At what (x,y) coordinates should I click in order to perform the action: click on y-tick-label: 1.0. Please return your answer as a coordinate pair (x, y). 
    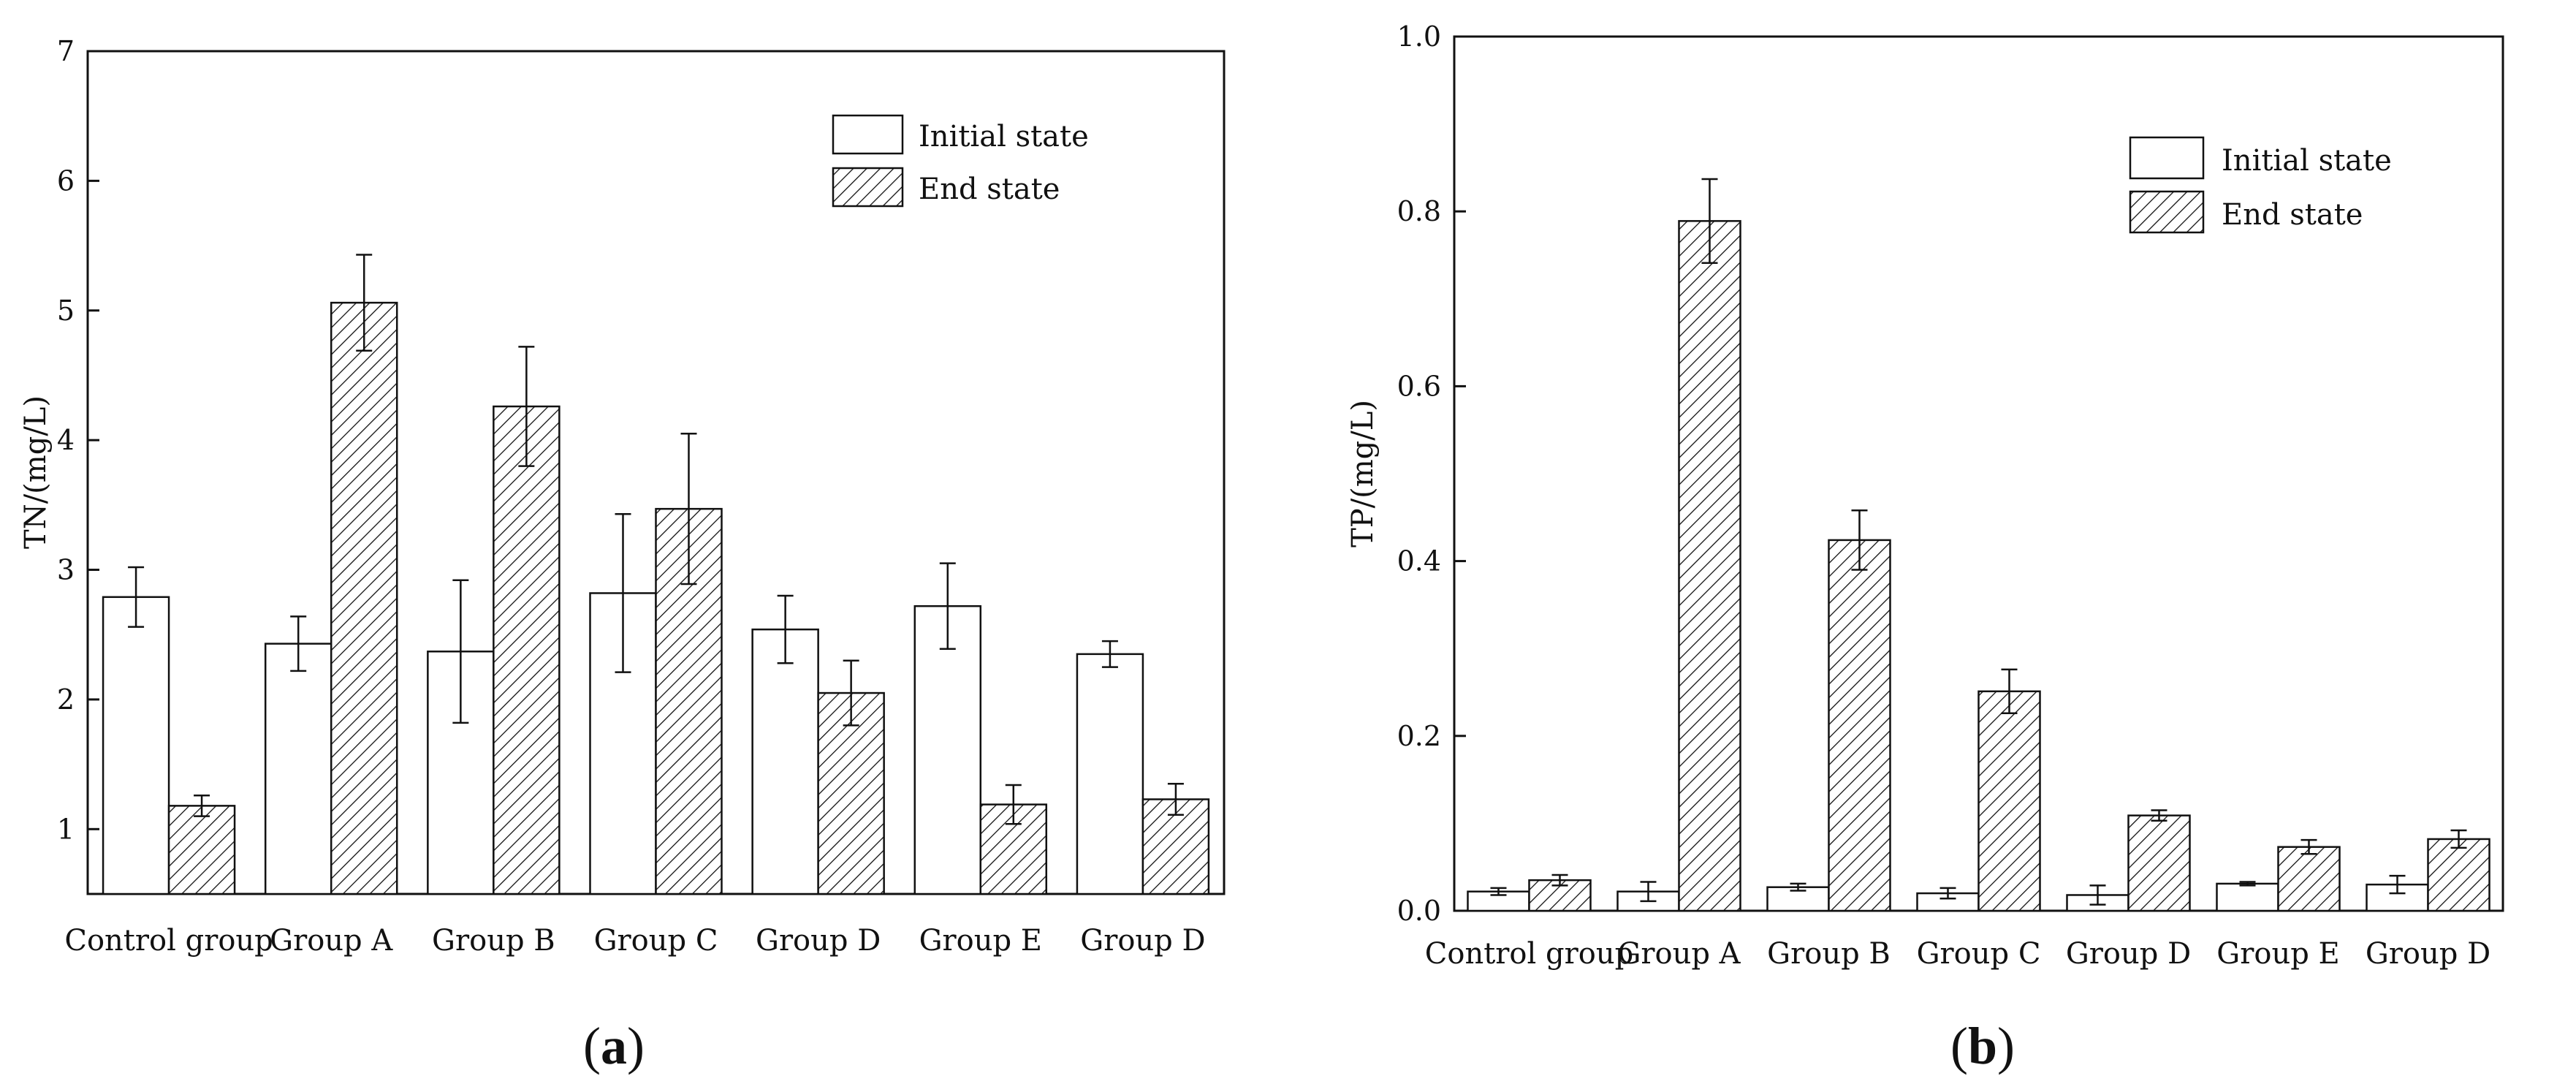
    Looking at the image, I should click on (1419, 36).